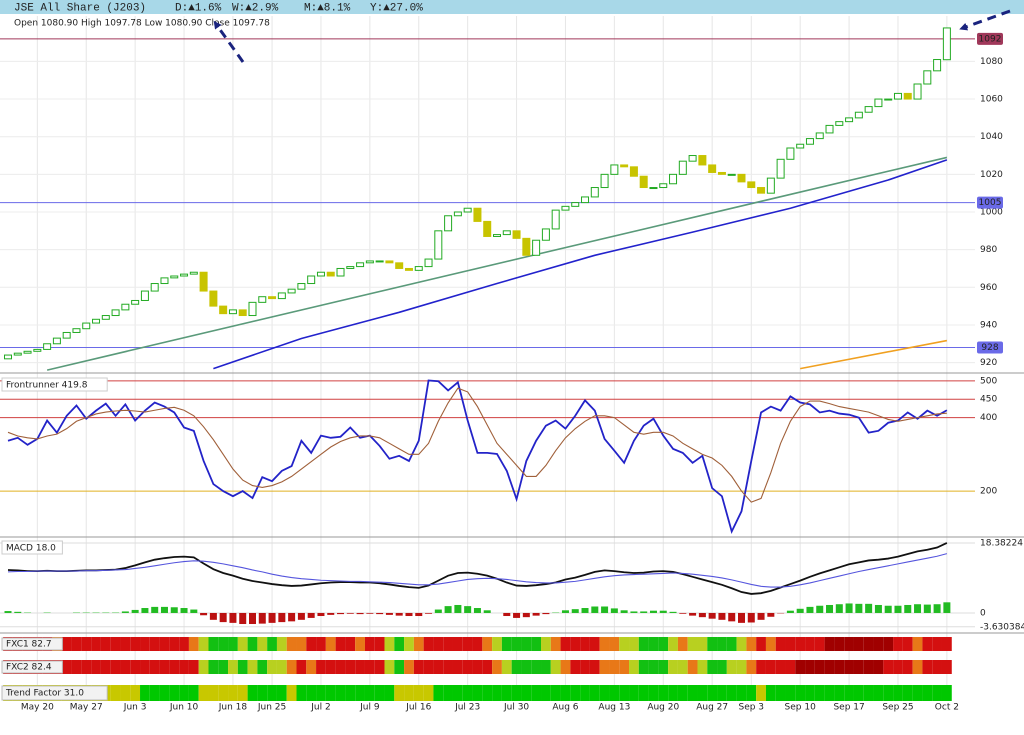 The image size is (1024, 735). I want to click on x-tick-label: Jul 23, so click(467, 708).